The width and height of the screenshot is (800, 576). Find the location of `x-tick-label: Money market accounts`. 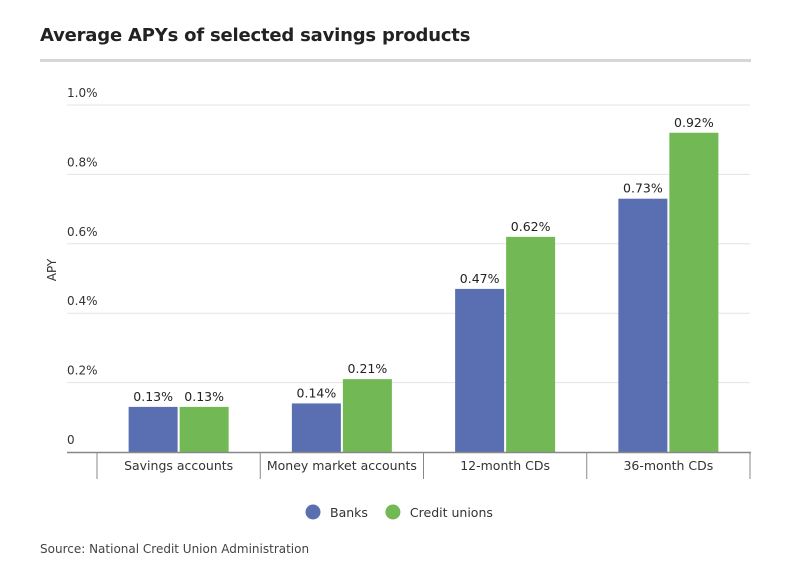

x-tick-label: Money market accounts is located at coordinates (342, 465).